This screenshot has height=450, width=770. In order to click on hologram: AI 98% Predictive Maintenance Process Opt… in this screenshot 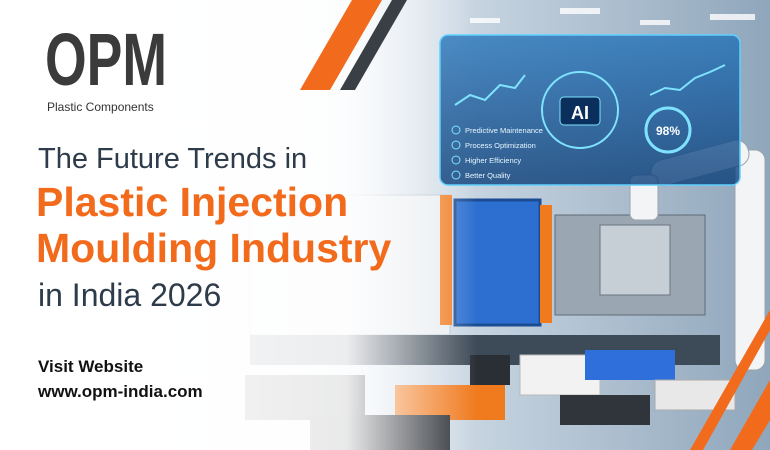, I will do `click(590, 110)`.